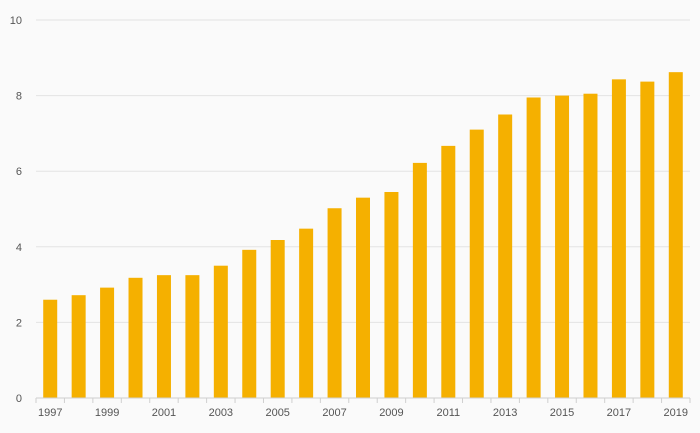 The image size is (700, 433). Describe the element at coordinates (505, 256) in the screenshot. I see `bar-2013` at that location.